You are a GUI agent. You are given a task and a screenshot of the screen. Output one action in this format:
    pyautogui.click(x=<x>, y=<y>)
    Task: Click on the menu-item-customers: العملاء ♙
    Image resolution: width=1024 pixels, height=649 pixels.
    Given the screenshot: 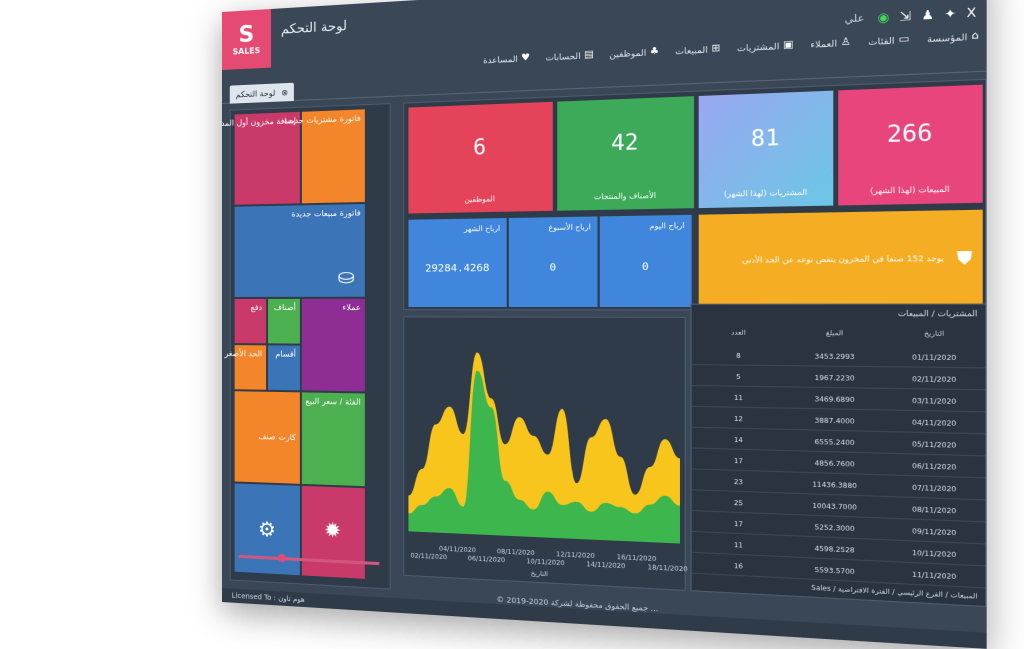 What is the action you would take?
    pyautogui.click(x=830, y=43)
    